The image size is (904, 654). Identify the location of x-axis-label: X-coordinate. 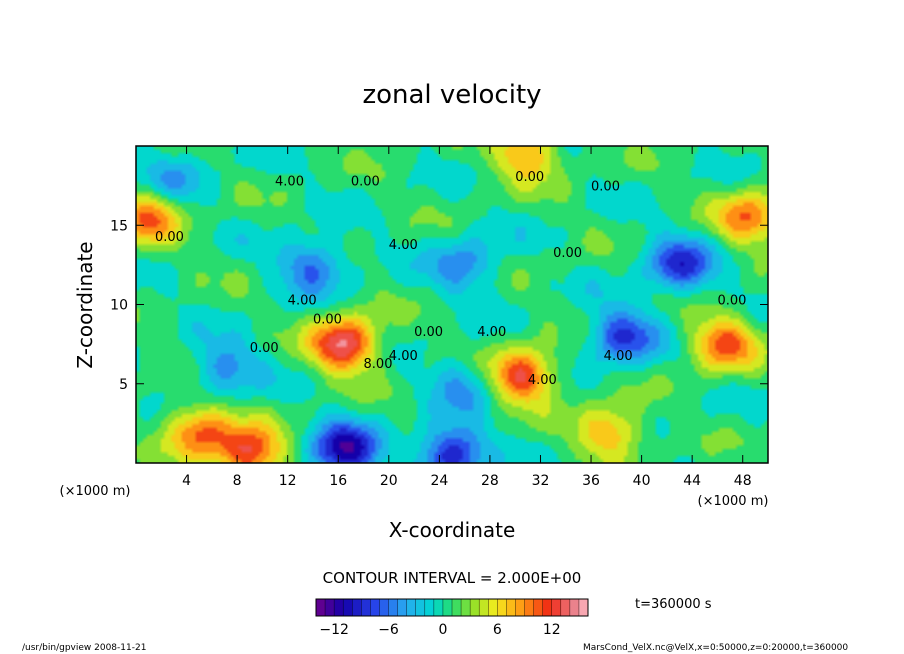
(452, 530).